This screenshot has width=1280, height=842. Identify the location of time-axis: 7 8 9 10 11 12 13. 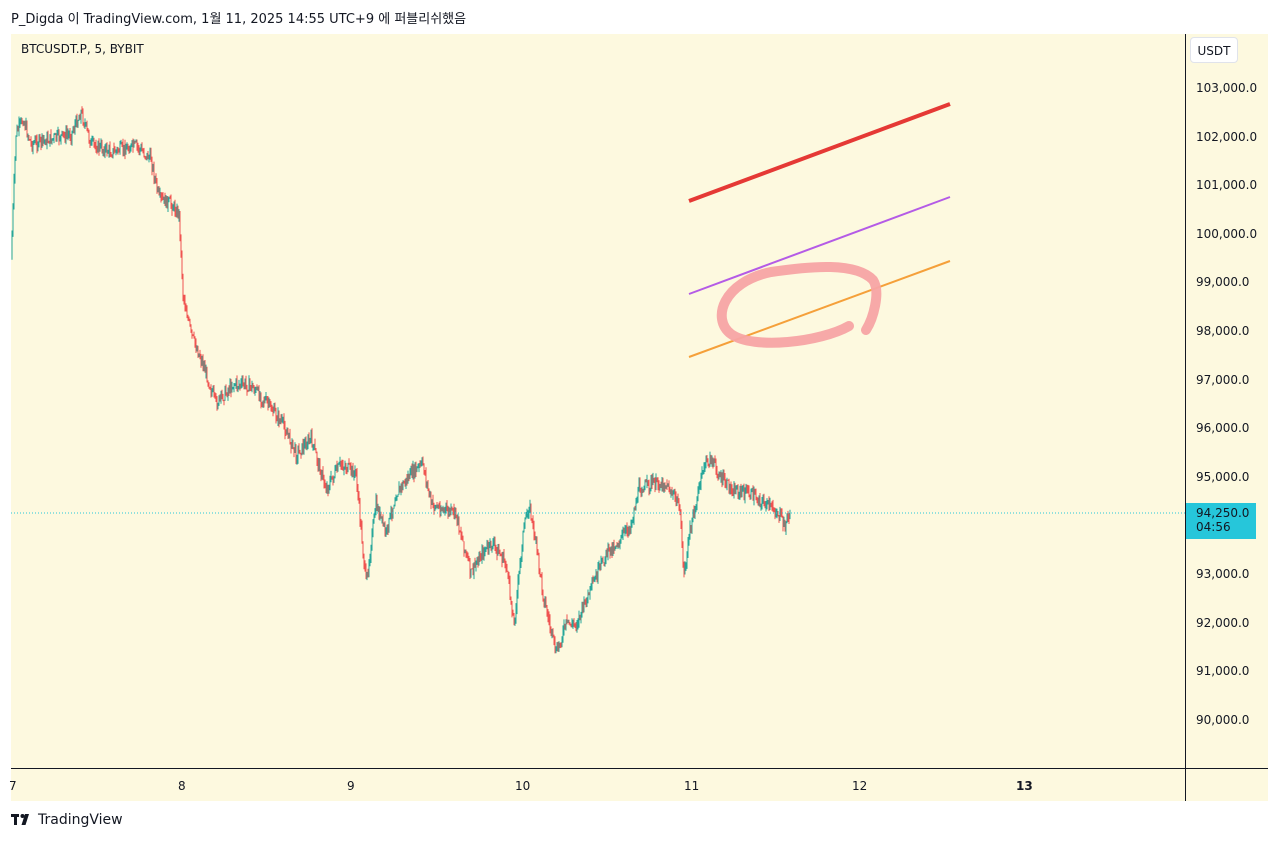
(597, 784).